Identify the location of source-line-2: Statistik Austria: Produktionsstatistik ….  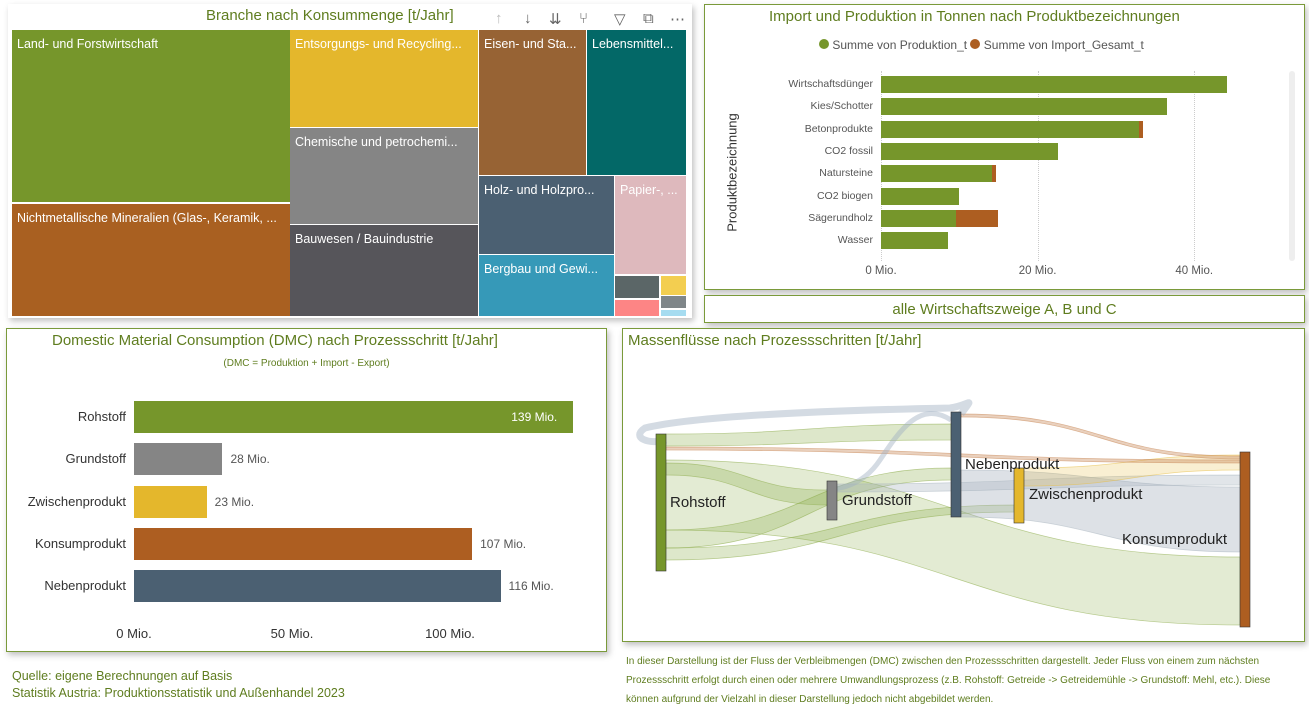
(178, 693).